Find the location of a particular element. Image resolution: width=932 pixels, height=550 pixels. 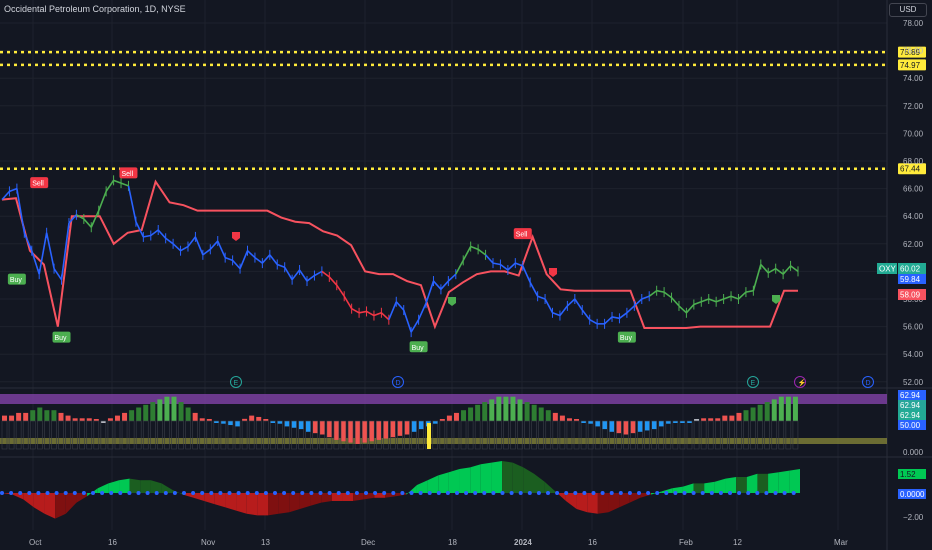

price-label-3: 58.09 is located at coordinates (910, 295).